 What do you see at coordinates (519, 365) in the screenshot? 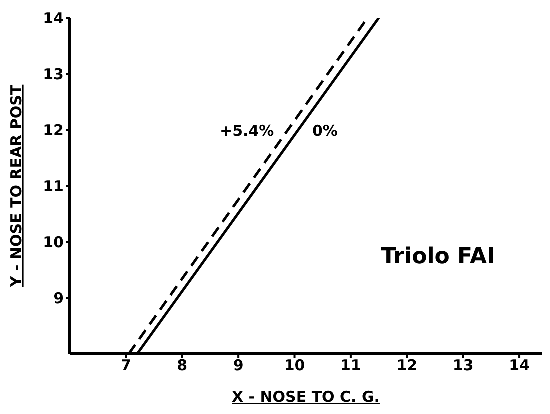
I see `x-tick-label: 14` at bounding box center [519, 365].